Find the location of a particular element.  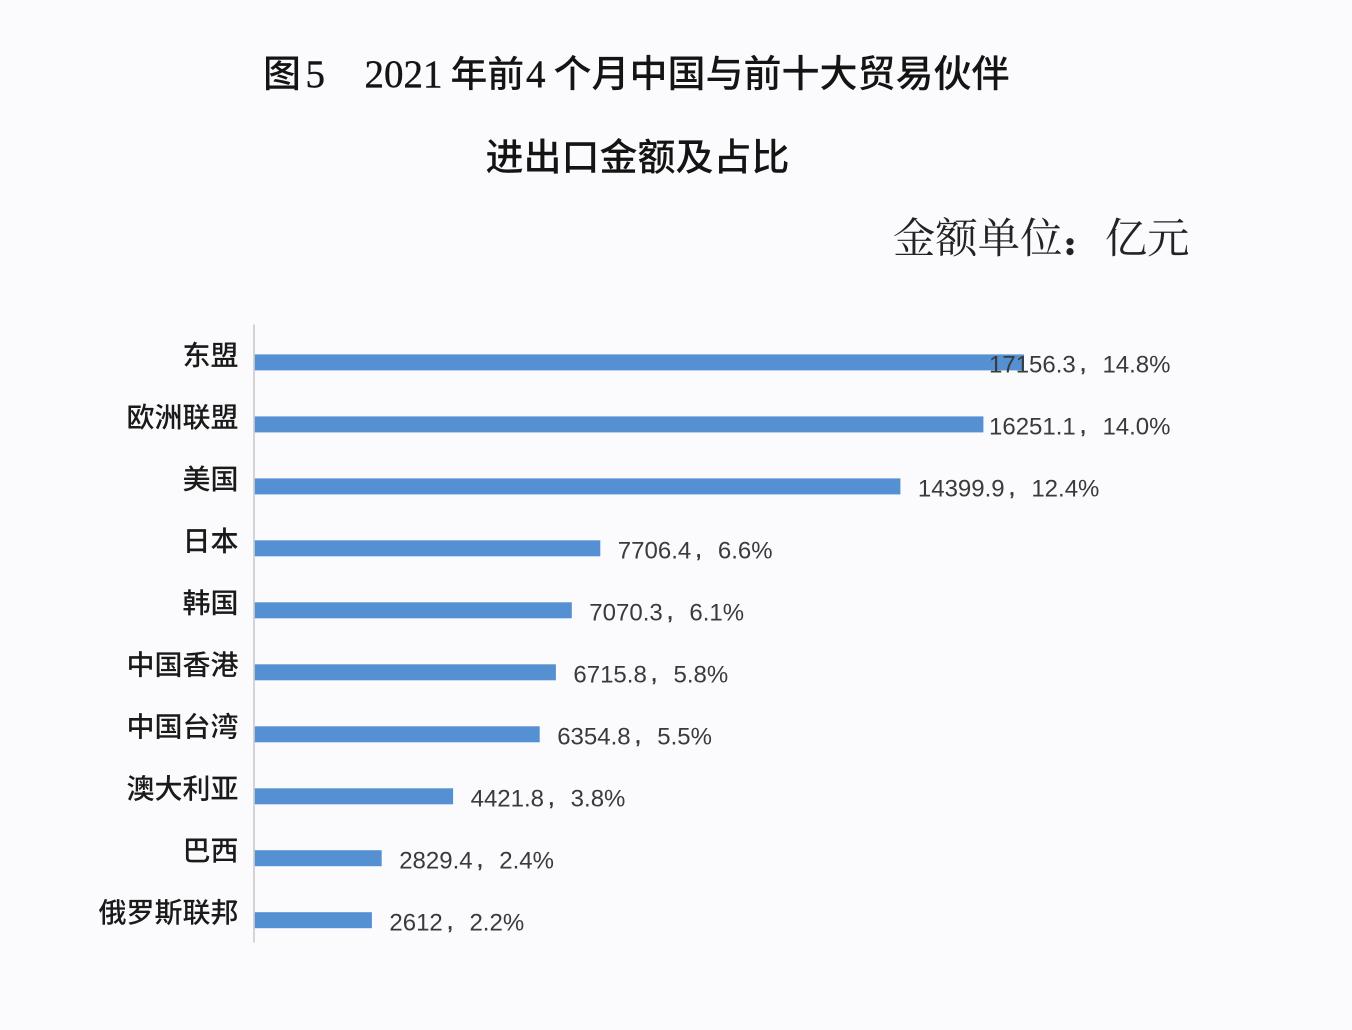

svg-text: 5 is located at coordinates (316, 74).